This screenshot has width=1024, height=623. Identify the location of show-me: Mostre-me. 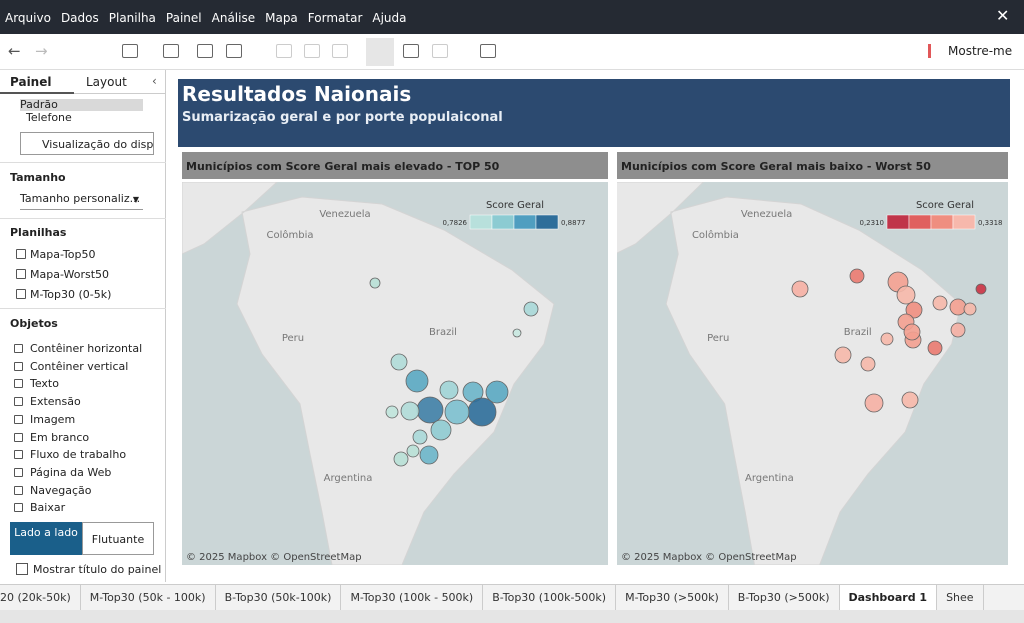
(980, 51).